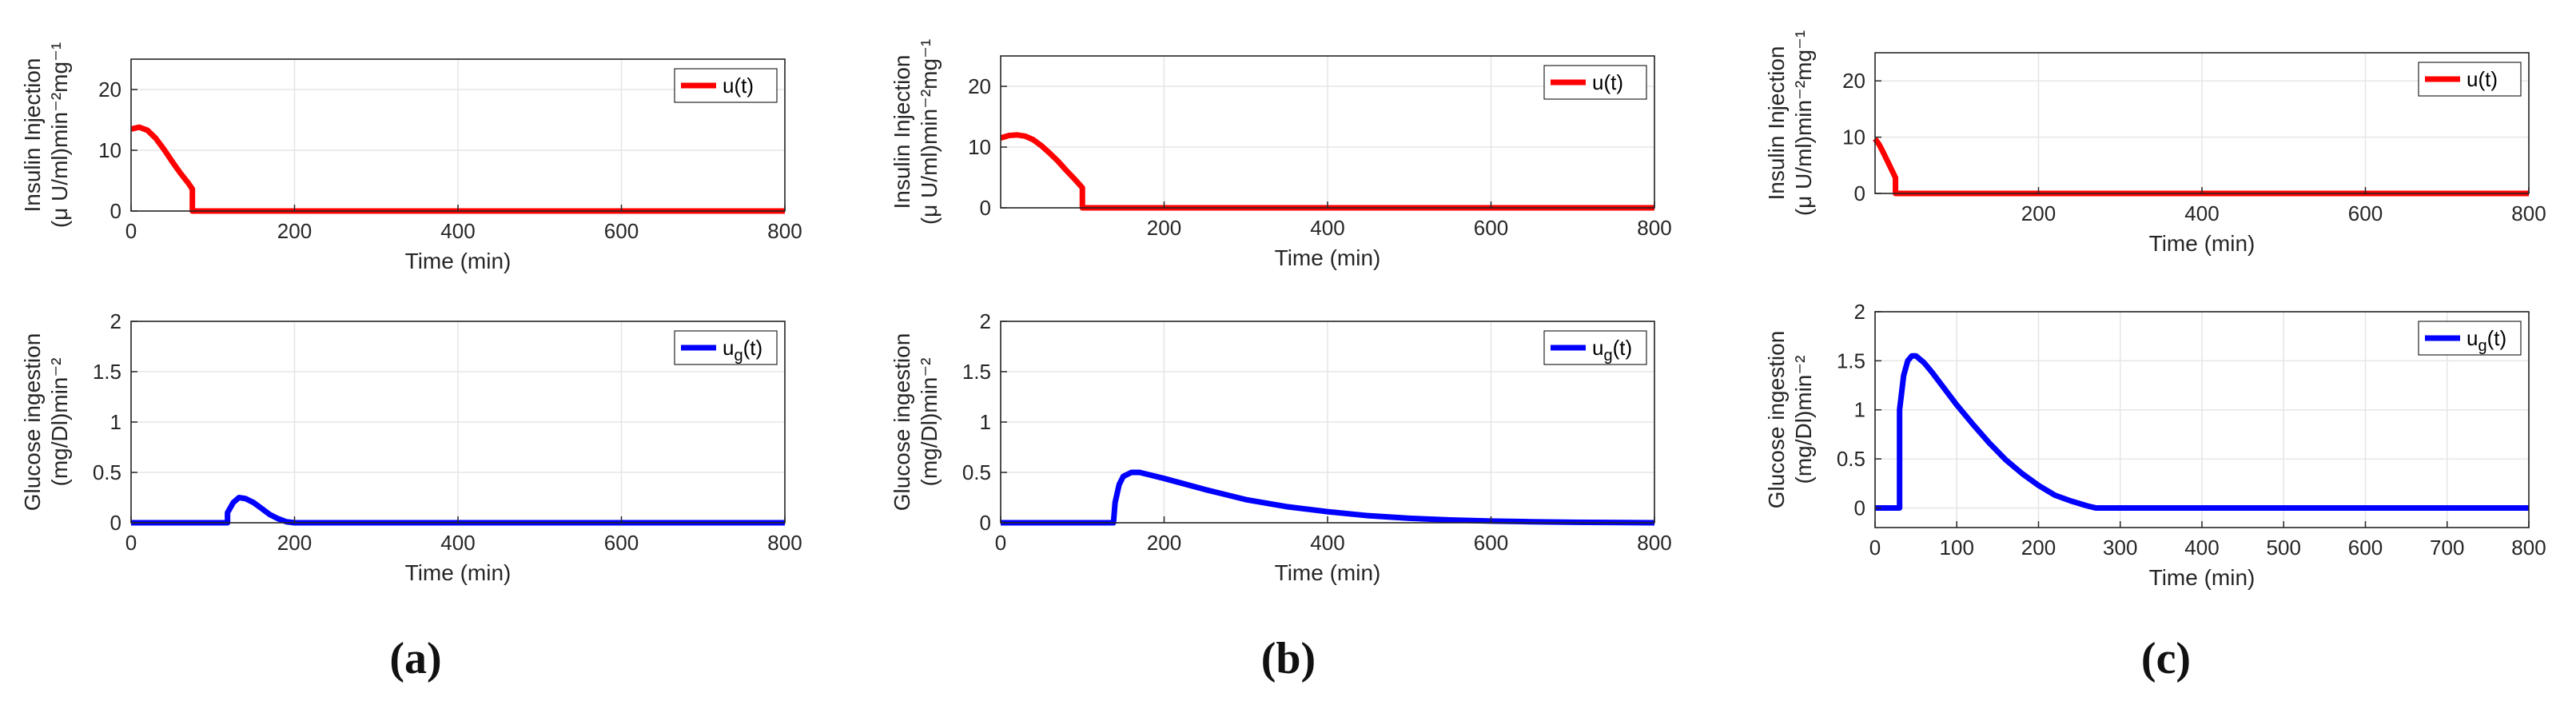  Describe the element at coordinates (457, 169) in the screenshot. I see `series-line-a-insulin` at that location.